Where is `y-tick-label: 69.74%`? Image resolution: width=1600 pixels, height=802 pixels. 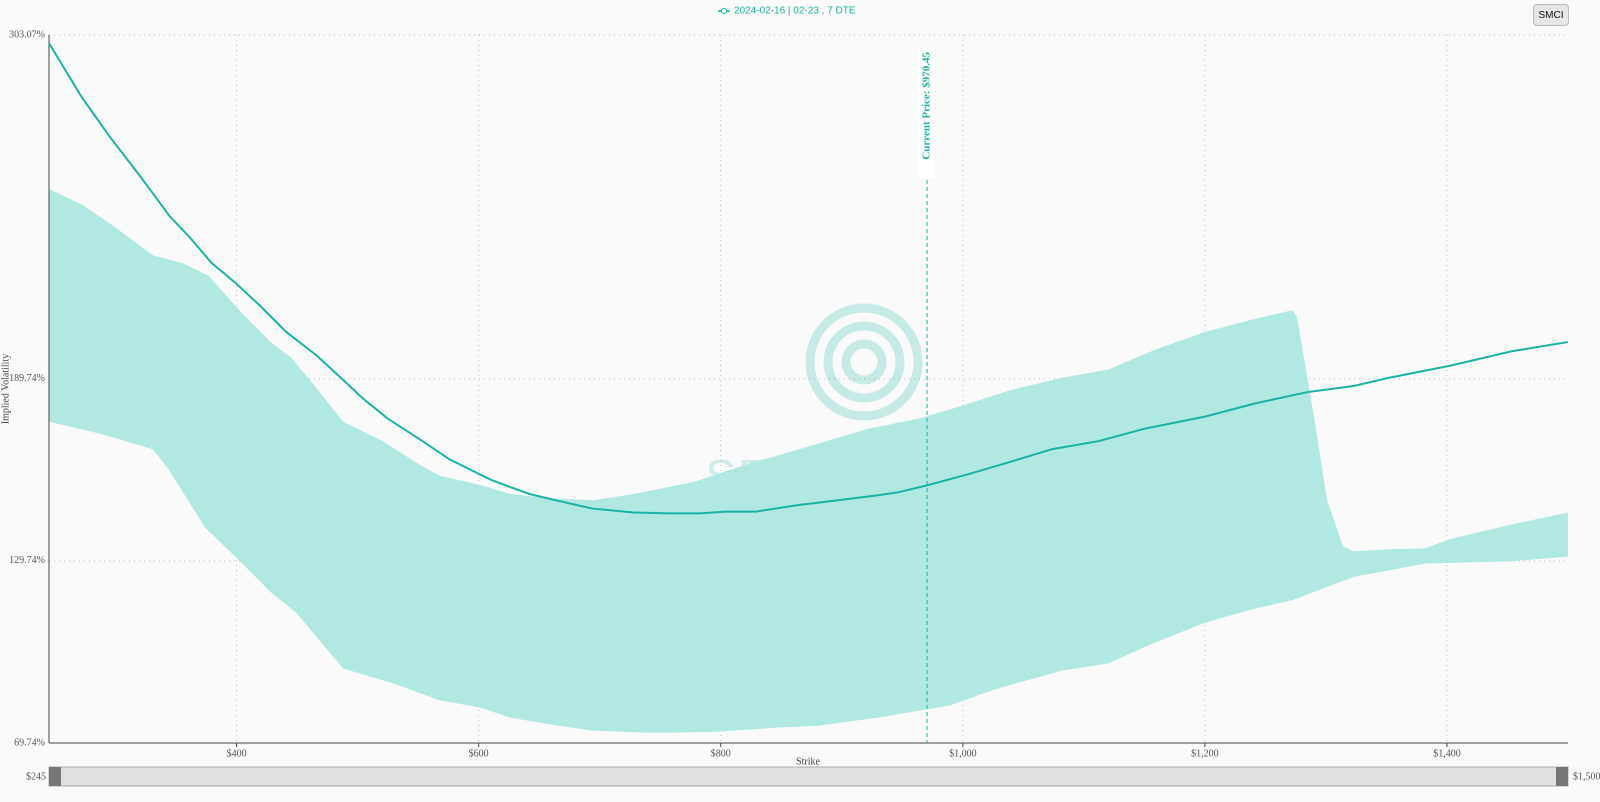 y-tick-label: 69.74% is located at coordinates (29, 742).